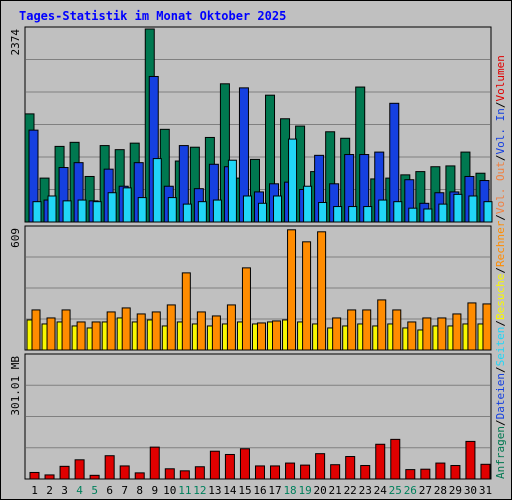 The image size is (512, 501). Describe the element at coordinates (230, 490) in the screenshot. I see `x-tick-label-day-14: 14` at that location.